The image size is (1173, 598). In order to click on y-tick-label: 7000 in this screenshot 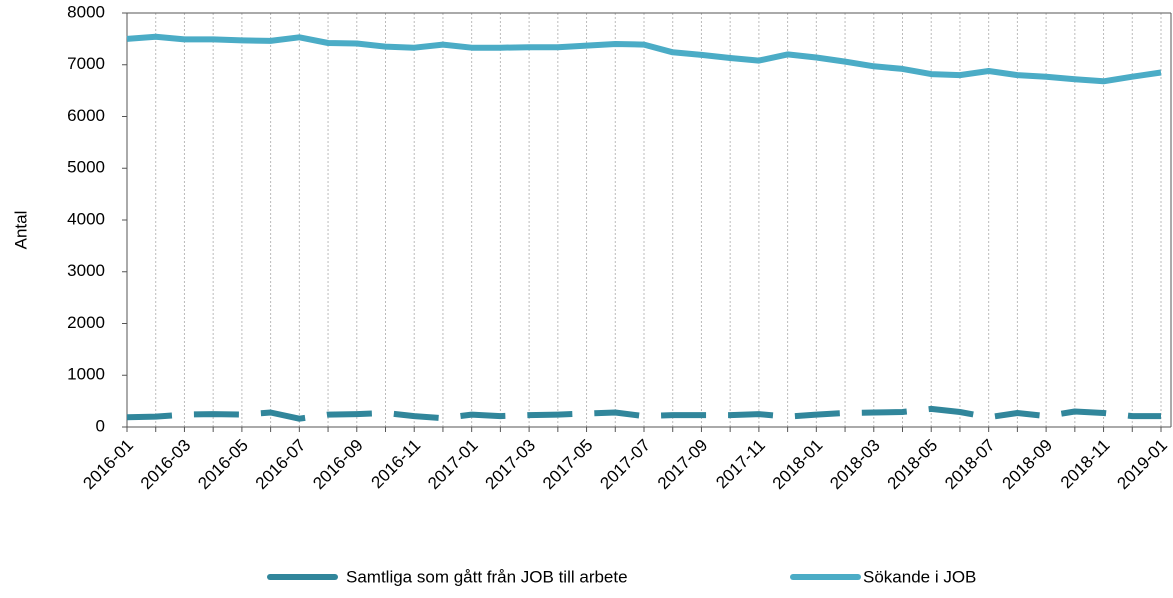, I will do `click(86, 63)`.